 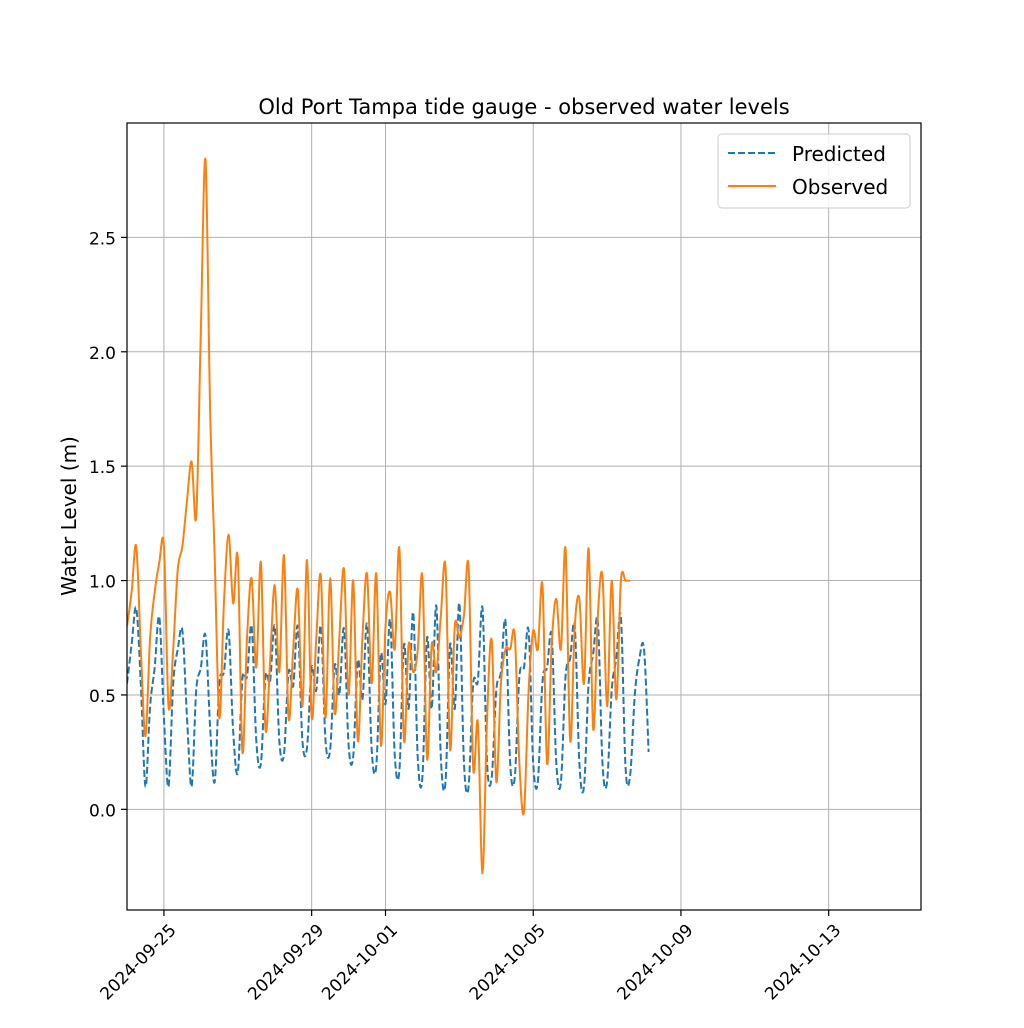 What do you see at coordinates (840, 187) in the screenshot?
I see `legend-label-observed: Observed` at bounding box center [840, 187].